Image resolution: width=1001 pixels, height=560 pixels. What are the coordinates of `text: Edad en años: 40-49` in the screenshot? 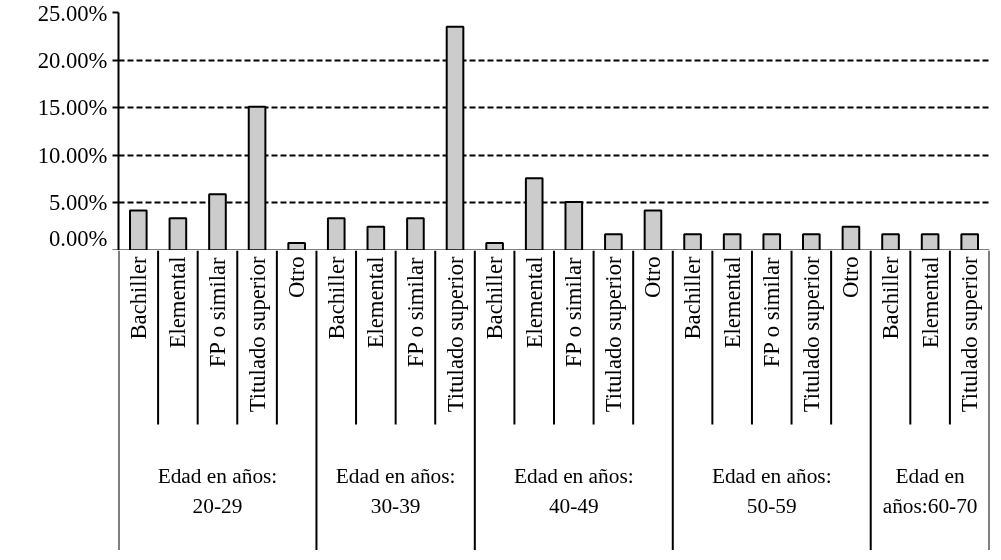 It's located at (573, 490).